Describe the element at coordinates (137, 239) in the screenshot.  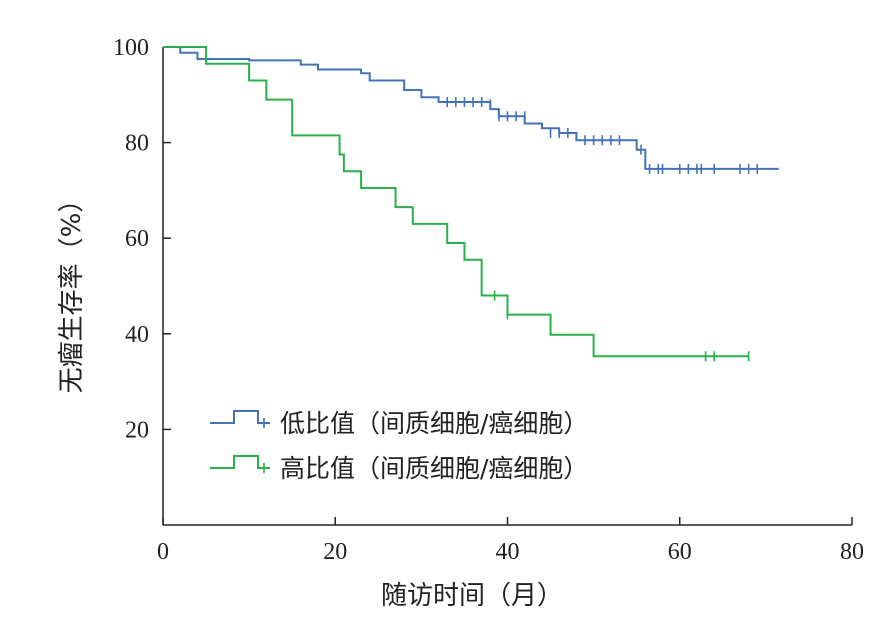
I see `y-tick-label: 60` at that location.